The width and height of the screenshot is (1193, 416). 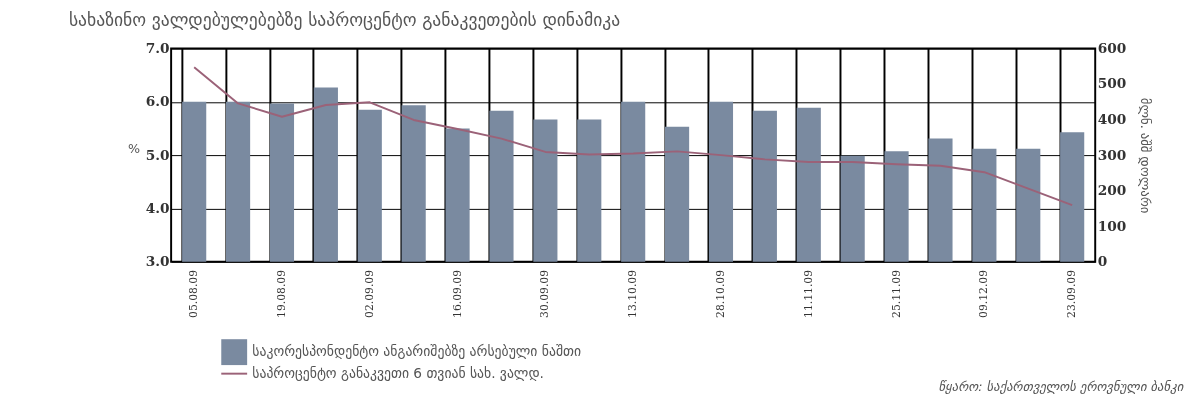 I want to click on x-tick-label: 28.10.09, so click(x=720, y=293).